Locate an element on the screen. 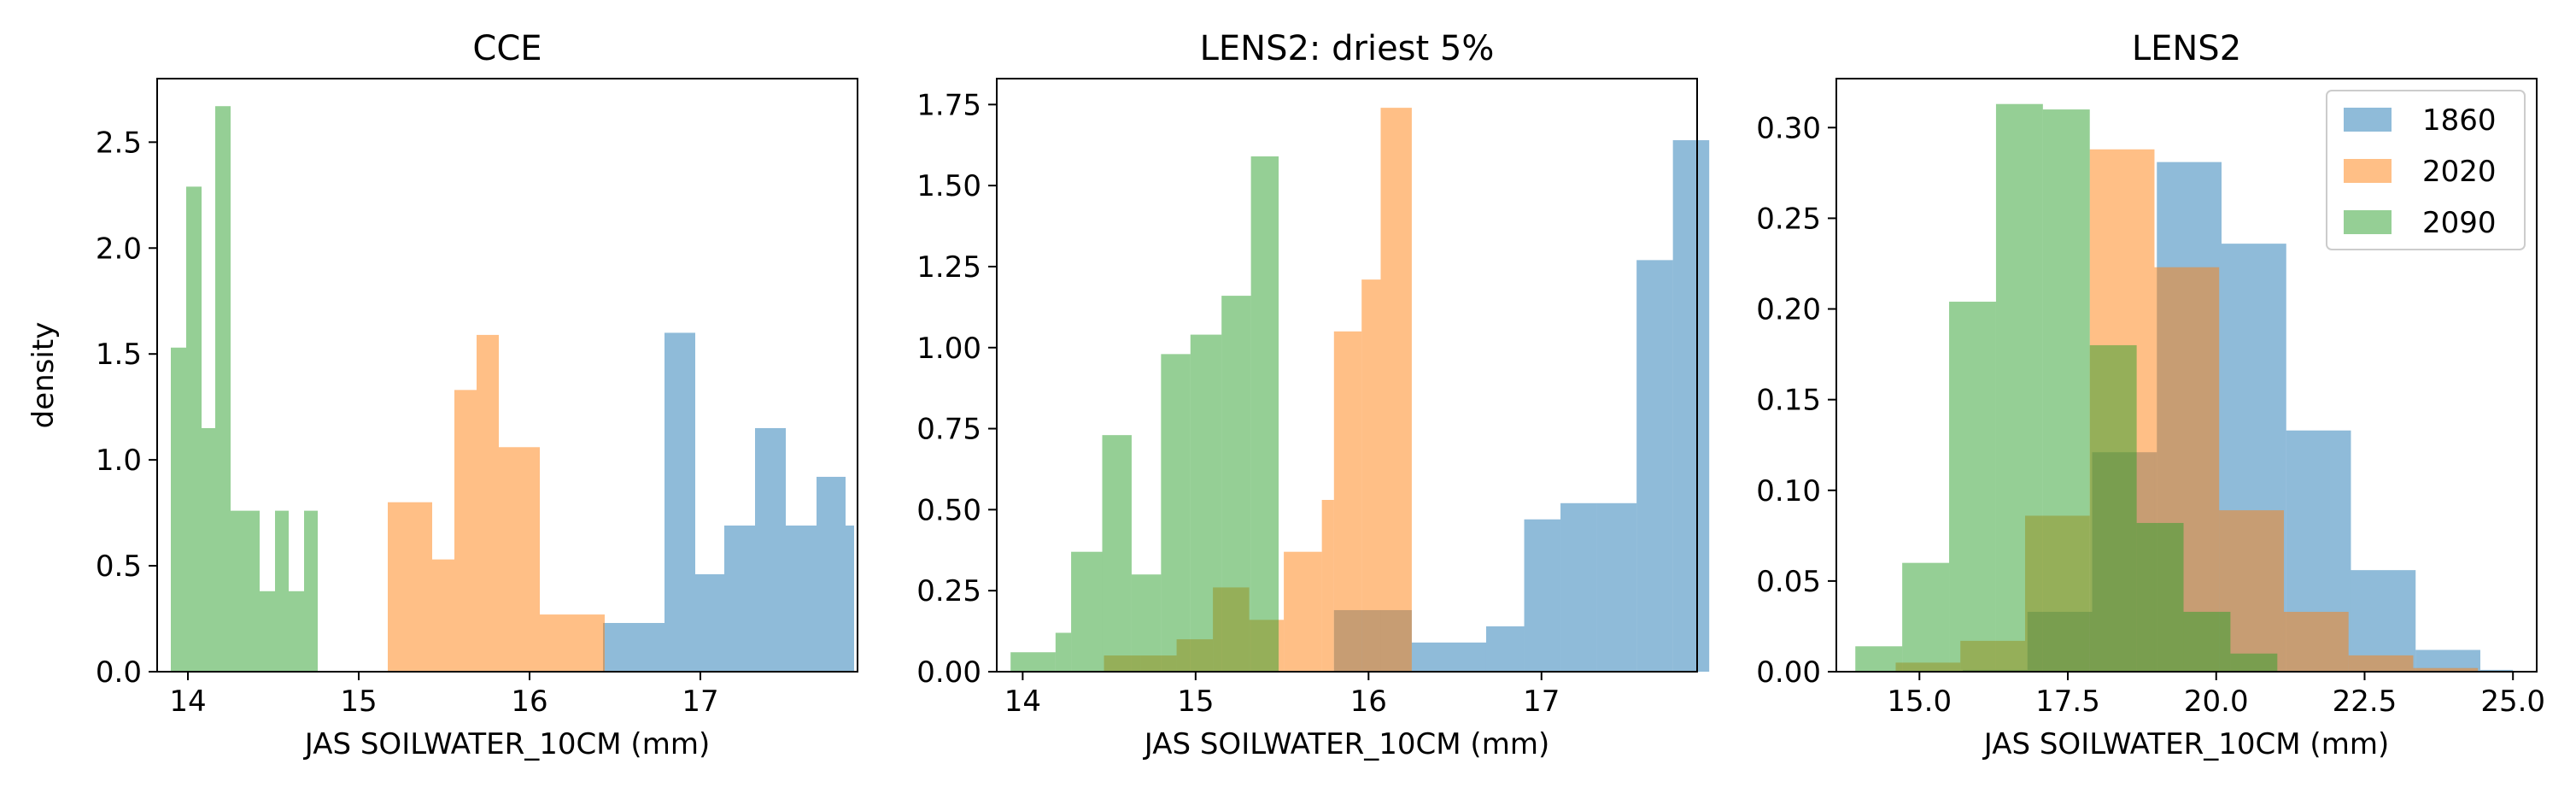 This screenshot has width=2576, height=805. y-tick-label: 2.5 is located at coordinates (119, 143).